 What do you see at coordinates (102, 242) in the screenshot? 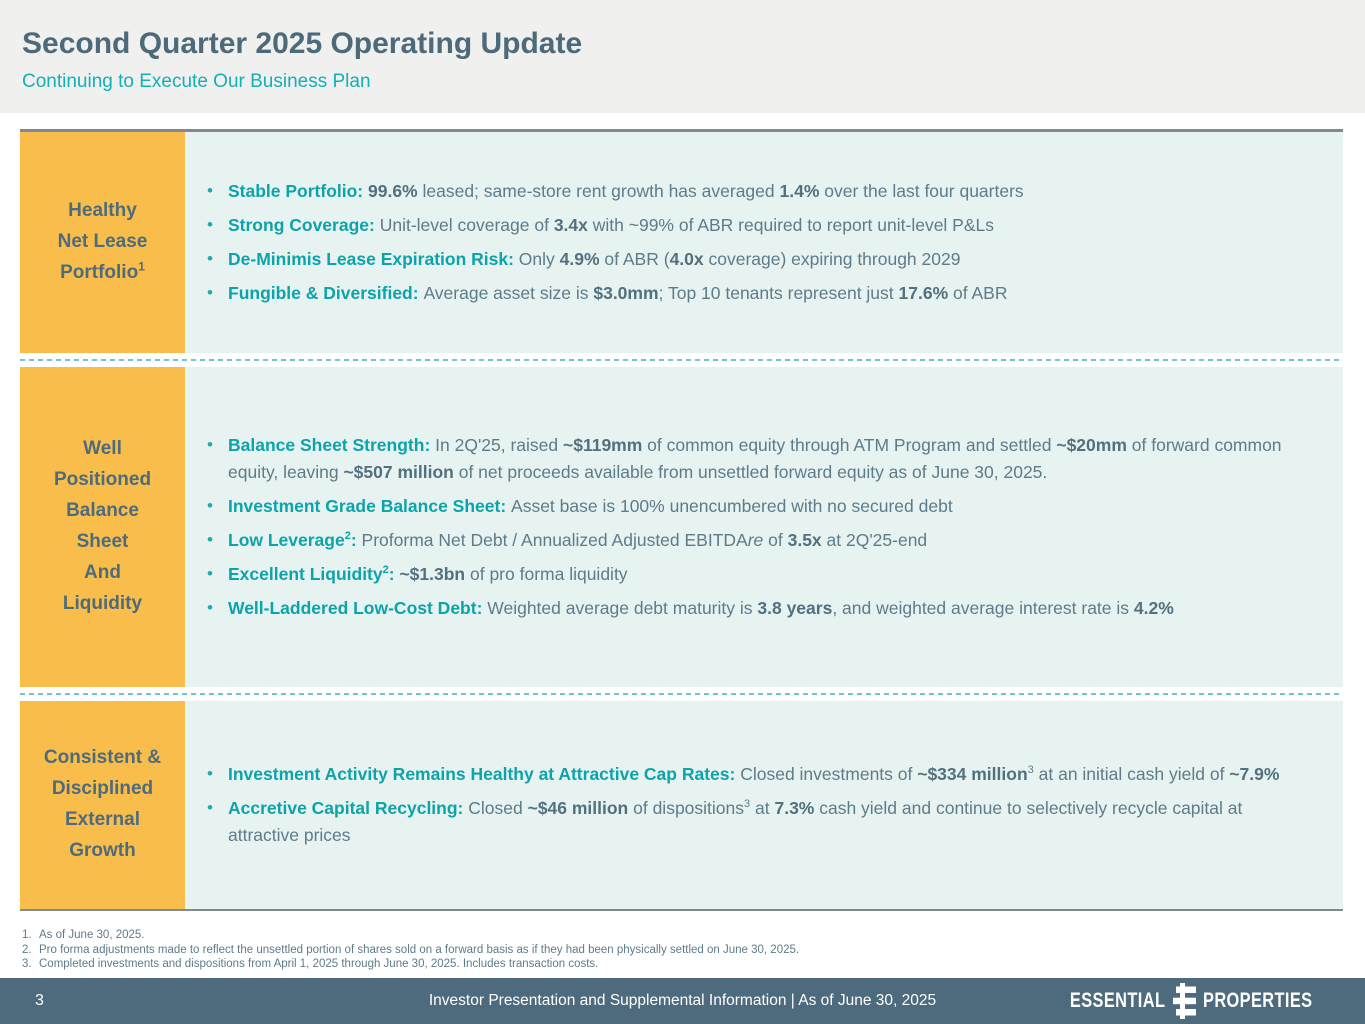
I see `row-label: Healthy Net Lease Portfolio1` at bounding box center [102, 242].